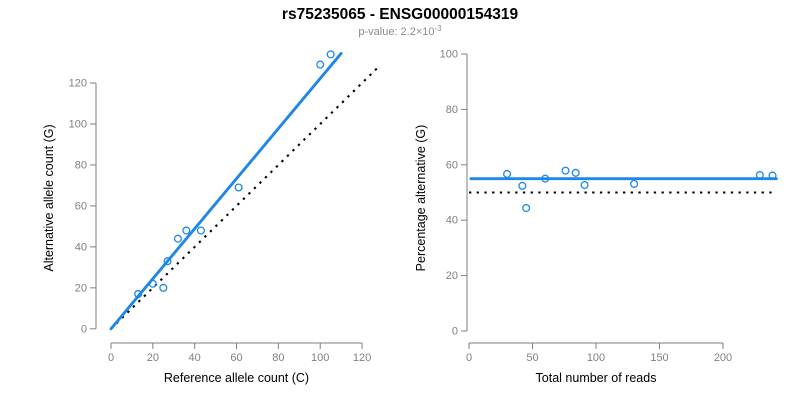 The width and height of the screenshot is (800, 400). I want to click on p-value-text: p-value: 2.2×10, so click(396, 32).